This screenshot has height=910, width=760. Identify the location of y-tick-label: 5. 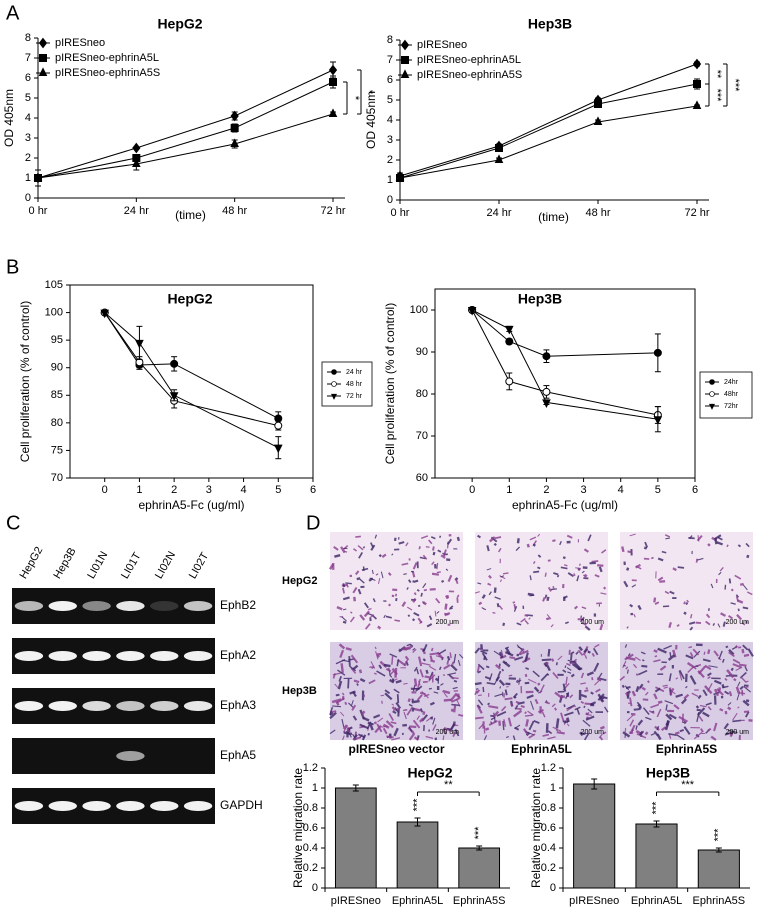
(390, 100).